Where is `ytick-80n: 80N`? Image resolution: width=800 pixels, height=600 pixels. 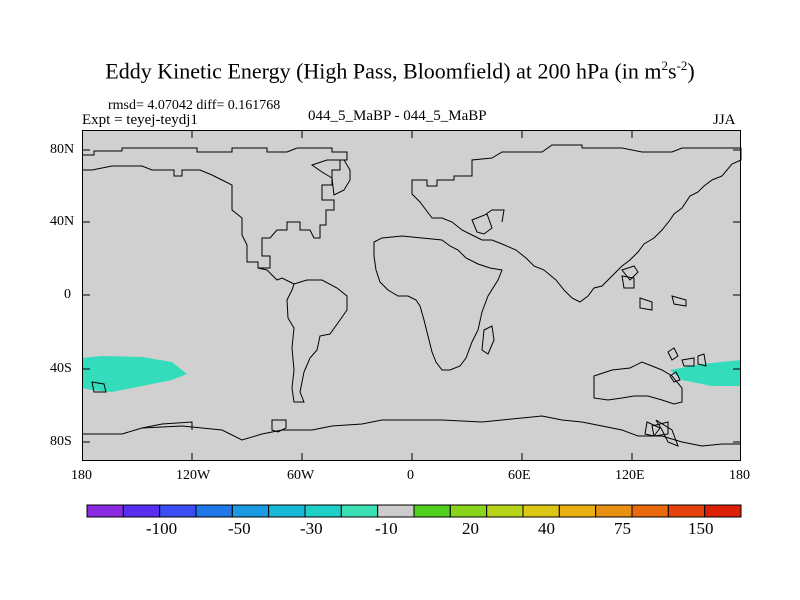
ytick-80n: 80N is located at coordinates (62, 149).